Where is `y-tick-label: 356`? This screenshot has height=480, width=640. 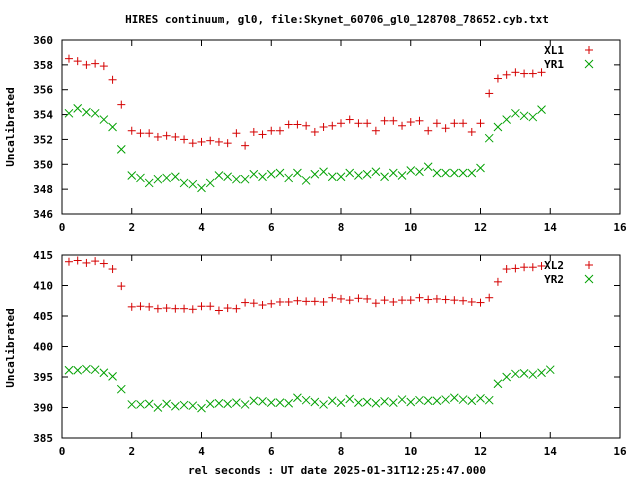
y-tick-label: 356 is located at coordinates (43, 90).